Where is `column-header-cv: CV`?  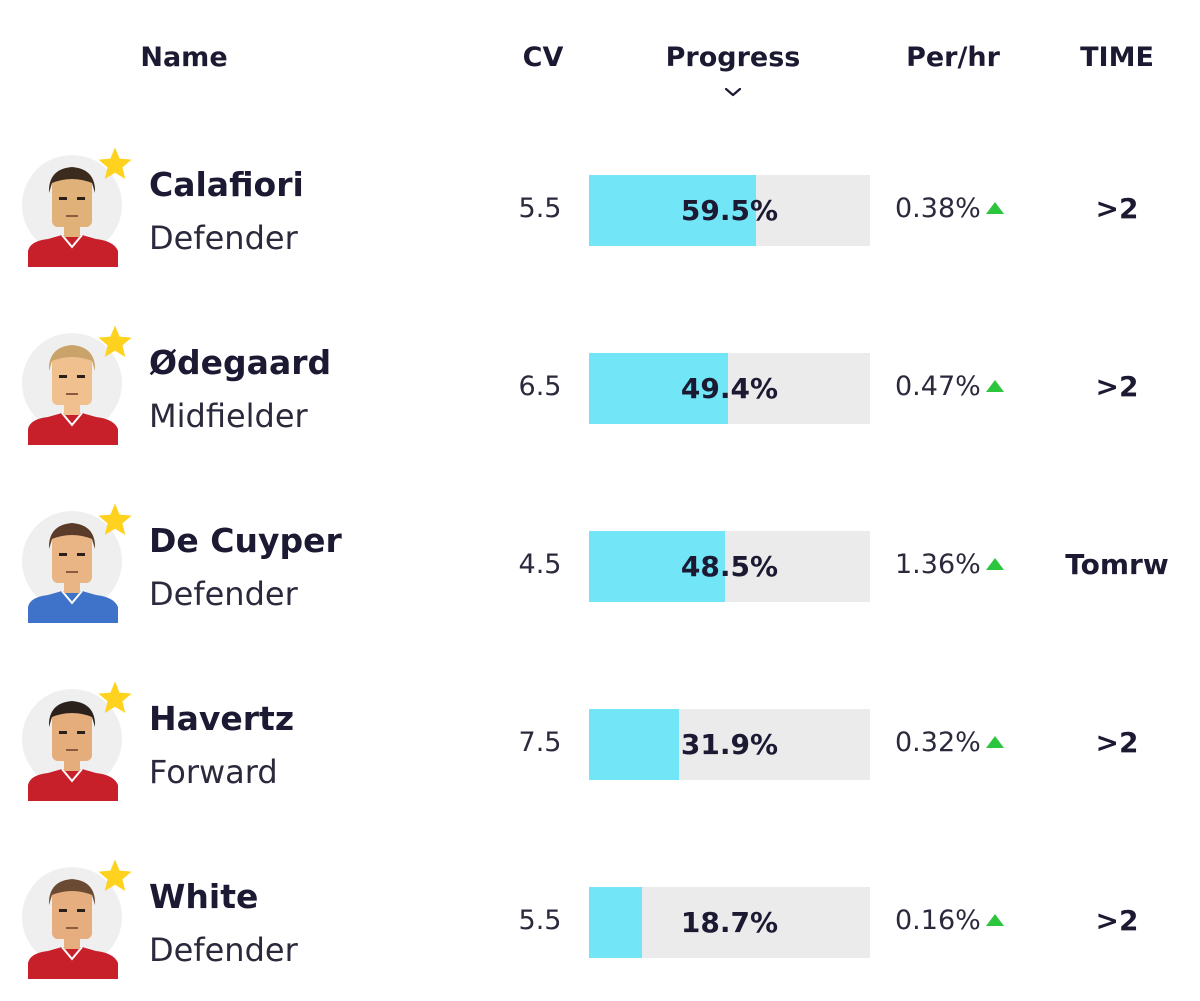 column-header-cv: CV is located at coordinates (543, 57).